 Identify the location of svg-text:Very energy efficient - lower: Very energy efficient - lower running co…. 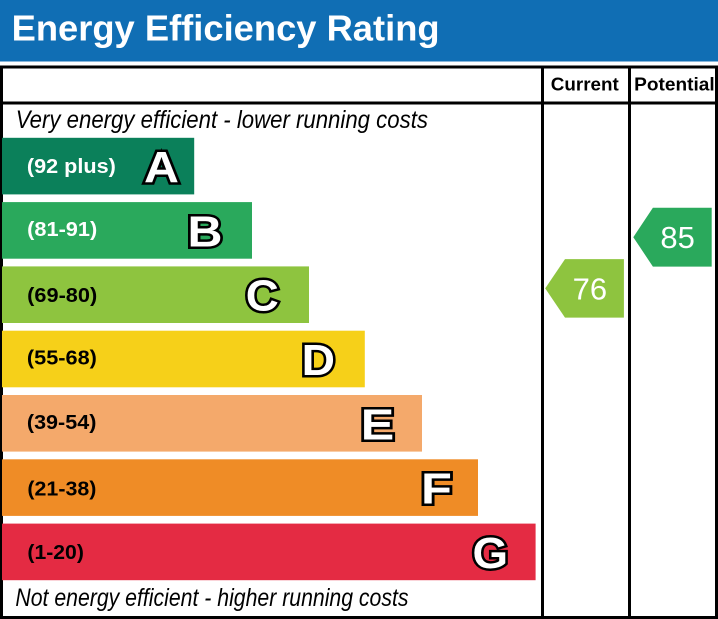
(222, 120).